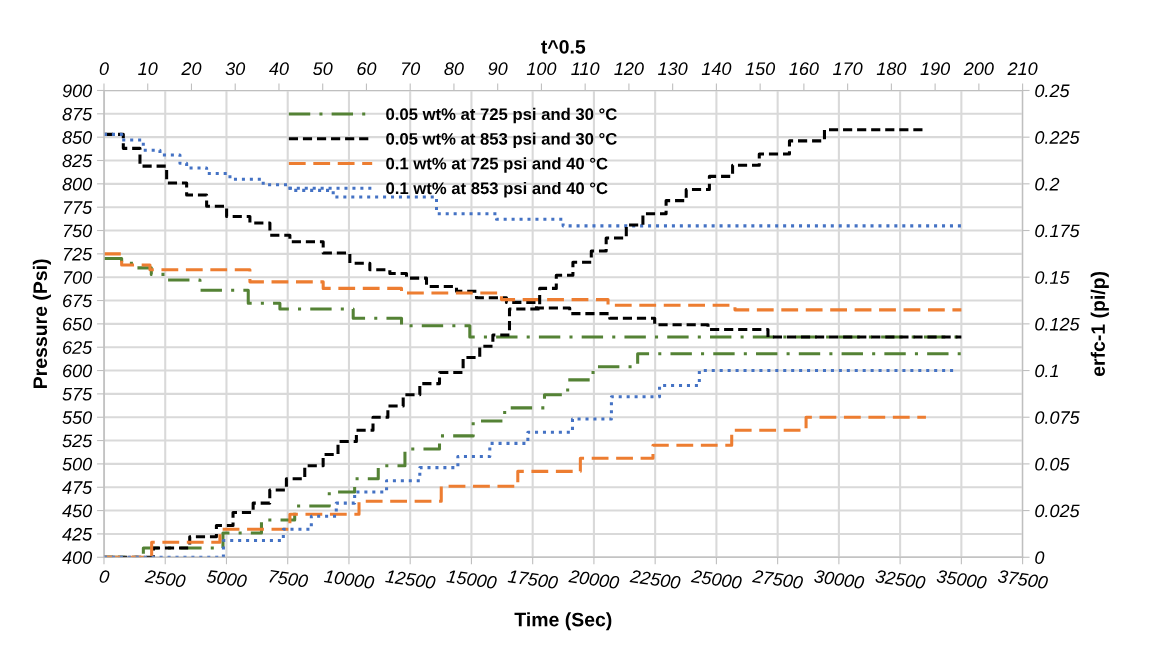 The width and height of the screenshot is (1149, 651). I want to click on x-tick-label: 2500, so click(165, 578).